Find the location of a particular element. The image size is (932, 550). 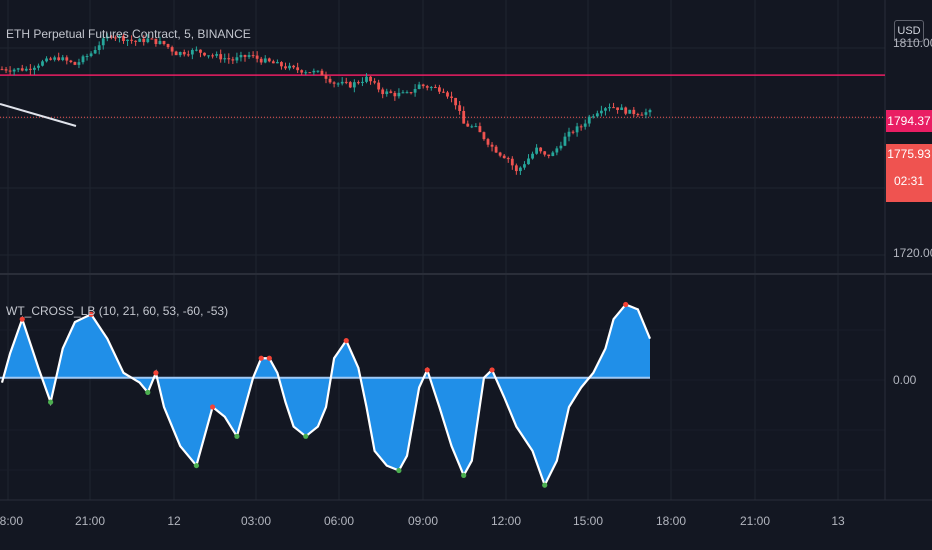

price-axis-bottom-label: 1720.00 is located at coordinates (912, 253).